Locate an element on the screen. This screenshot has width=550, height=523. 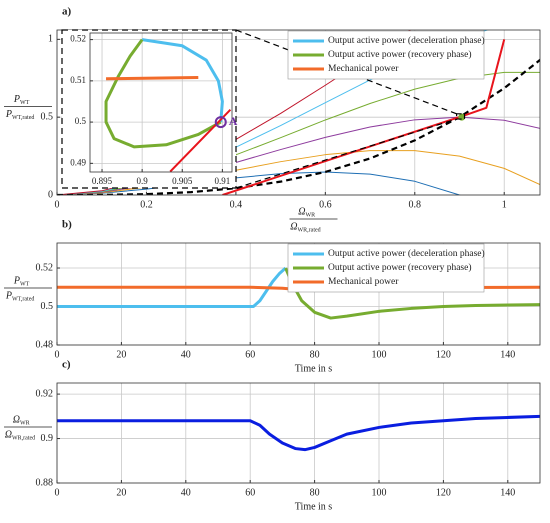
y-tick-label: 0 is located at coordinates (50, 194).